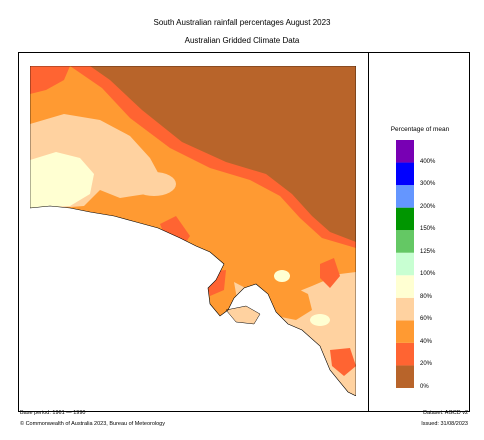  Describe the element at coordinates (62, 180) in the screenshot. I see `zone-near-mean-west` at that location.